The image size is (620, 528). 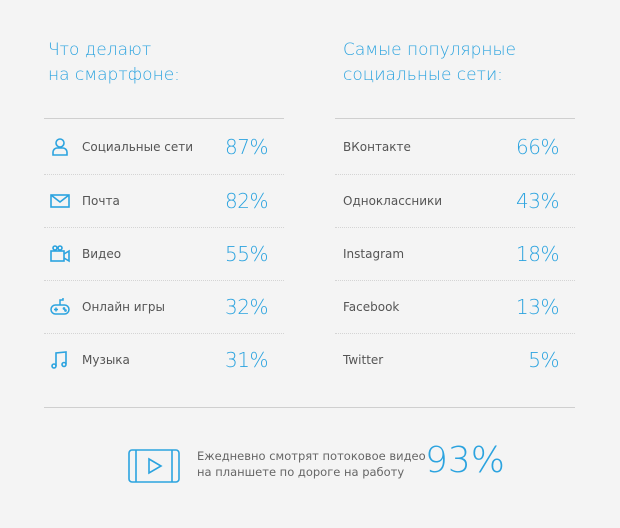 I want to click on mail-icon, so click(x=60, y=201).